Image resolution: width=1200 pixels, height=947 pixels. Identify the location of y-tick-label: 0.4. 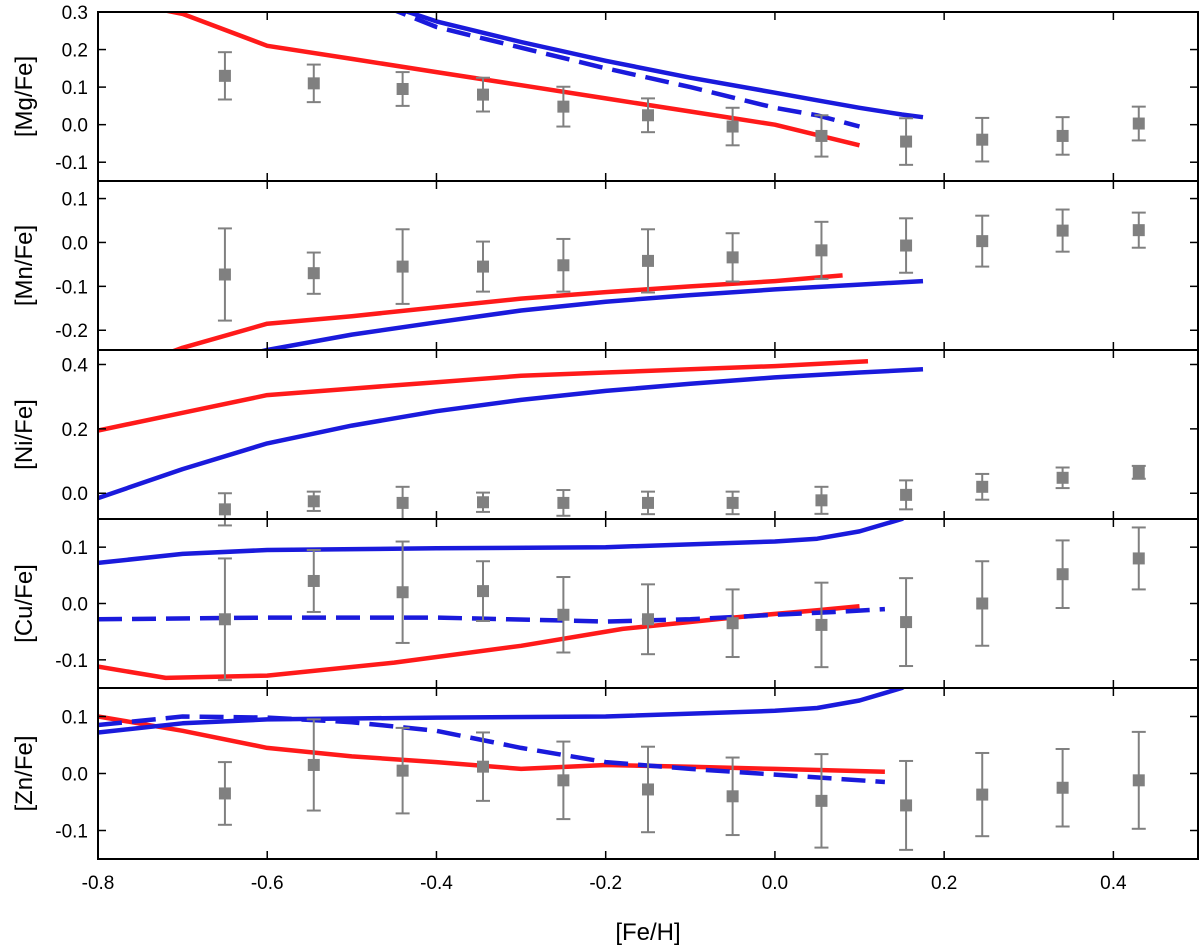
(75, 365).